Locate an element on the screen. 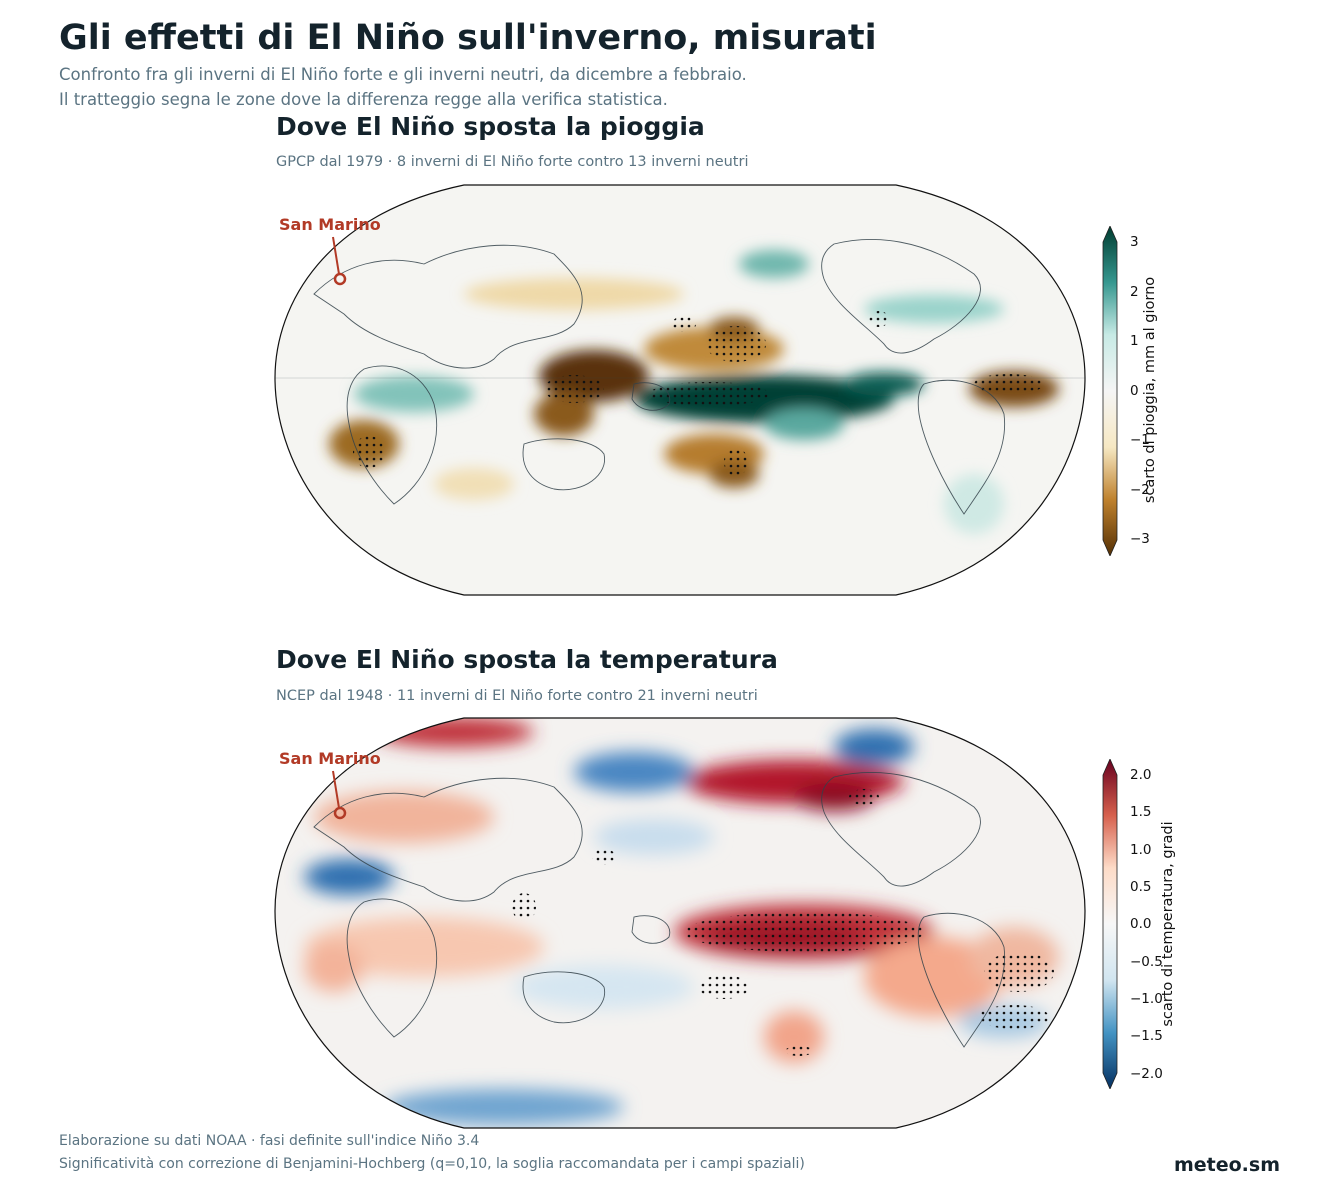 The width and height of the screenshot is (1320, 1199). temp-tick: 1.0 is located at coordinates (1141, 850).